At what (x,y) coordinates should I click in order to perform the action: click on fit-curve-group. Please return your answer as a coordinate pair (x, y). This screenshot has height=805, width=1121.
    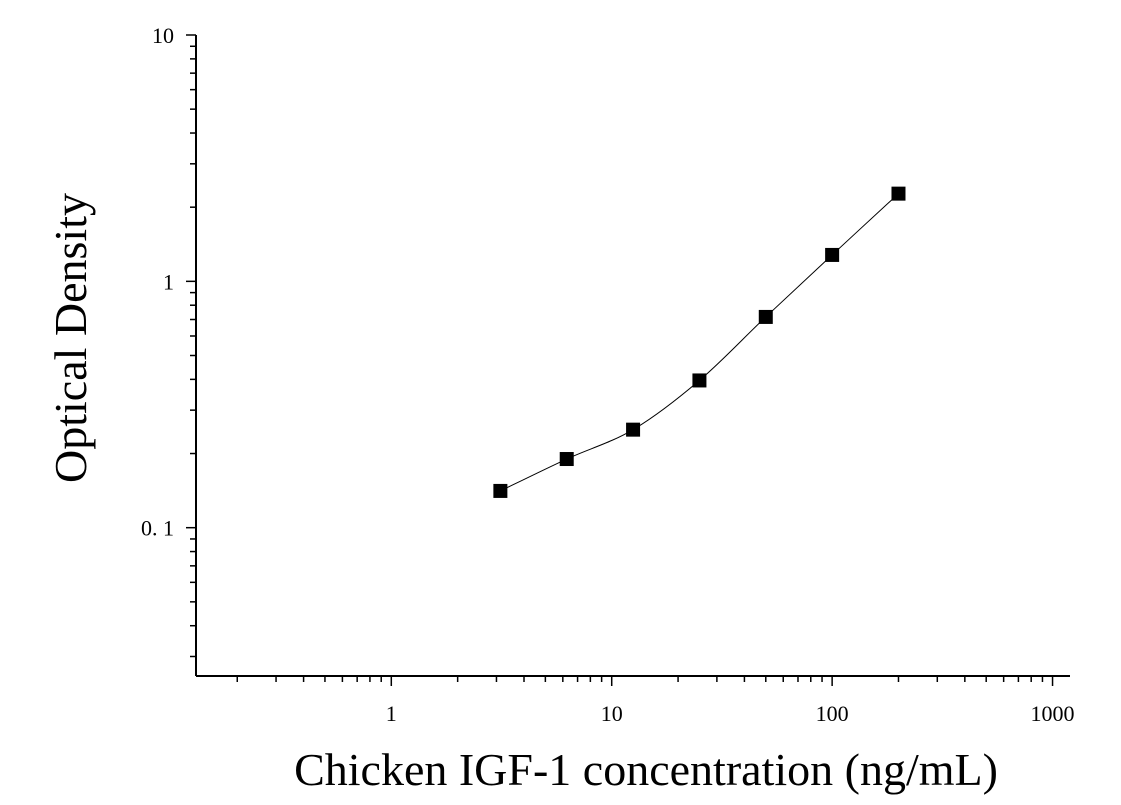
    Looking at the image, I should click on (699, 342).